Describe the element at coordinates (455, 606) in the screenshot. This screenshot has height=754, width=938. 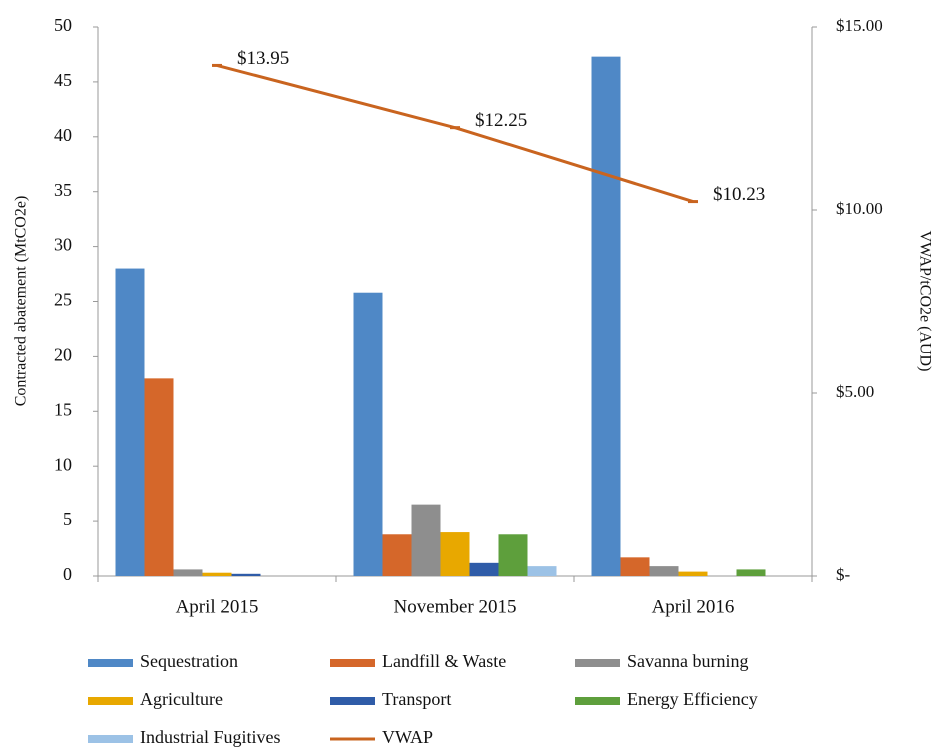
I see `x-tick-label: November 2015` at that location.